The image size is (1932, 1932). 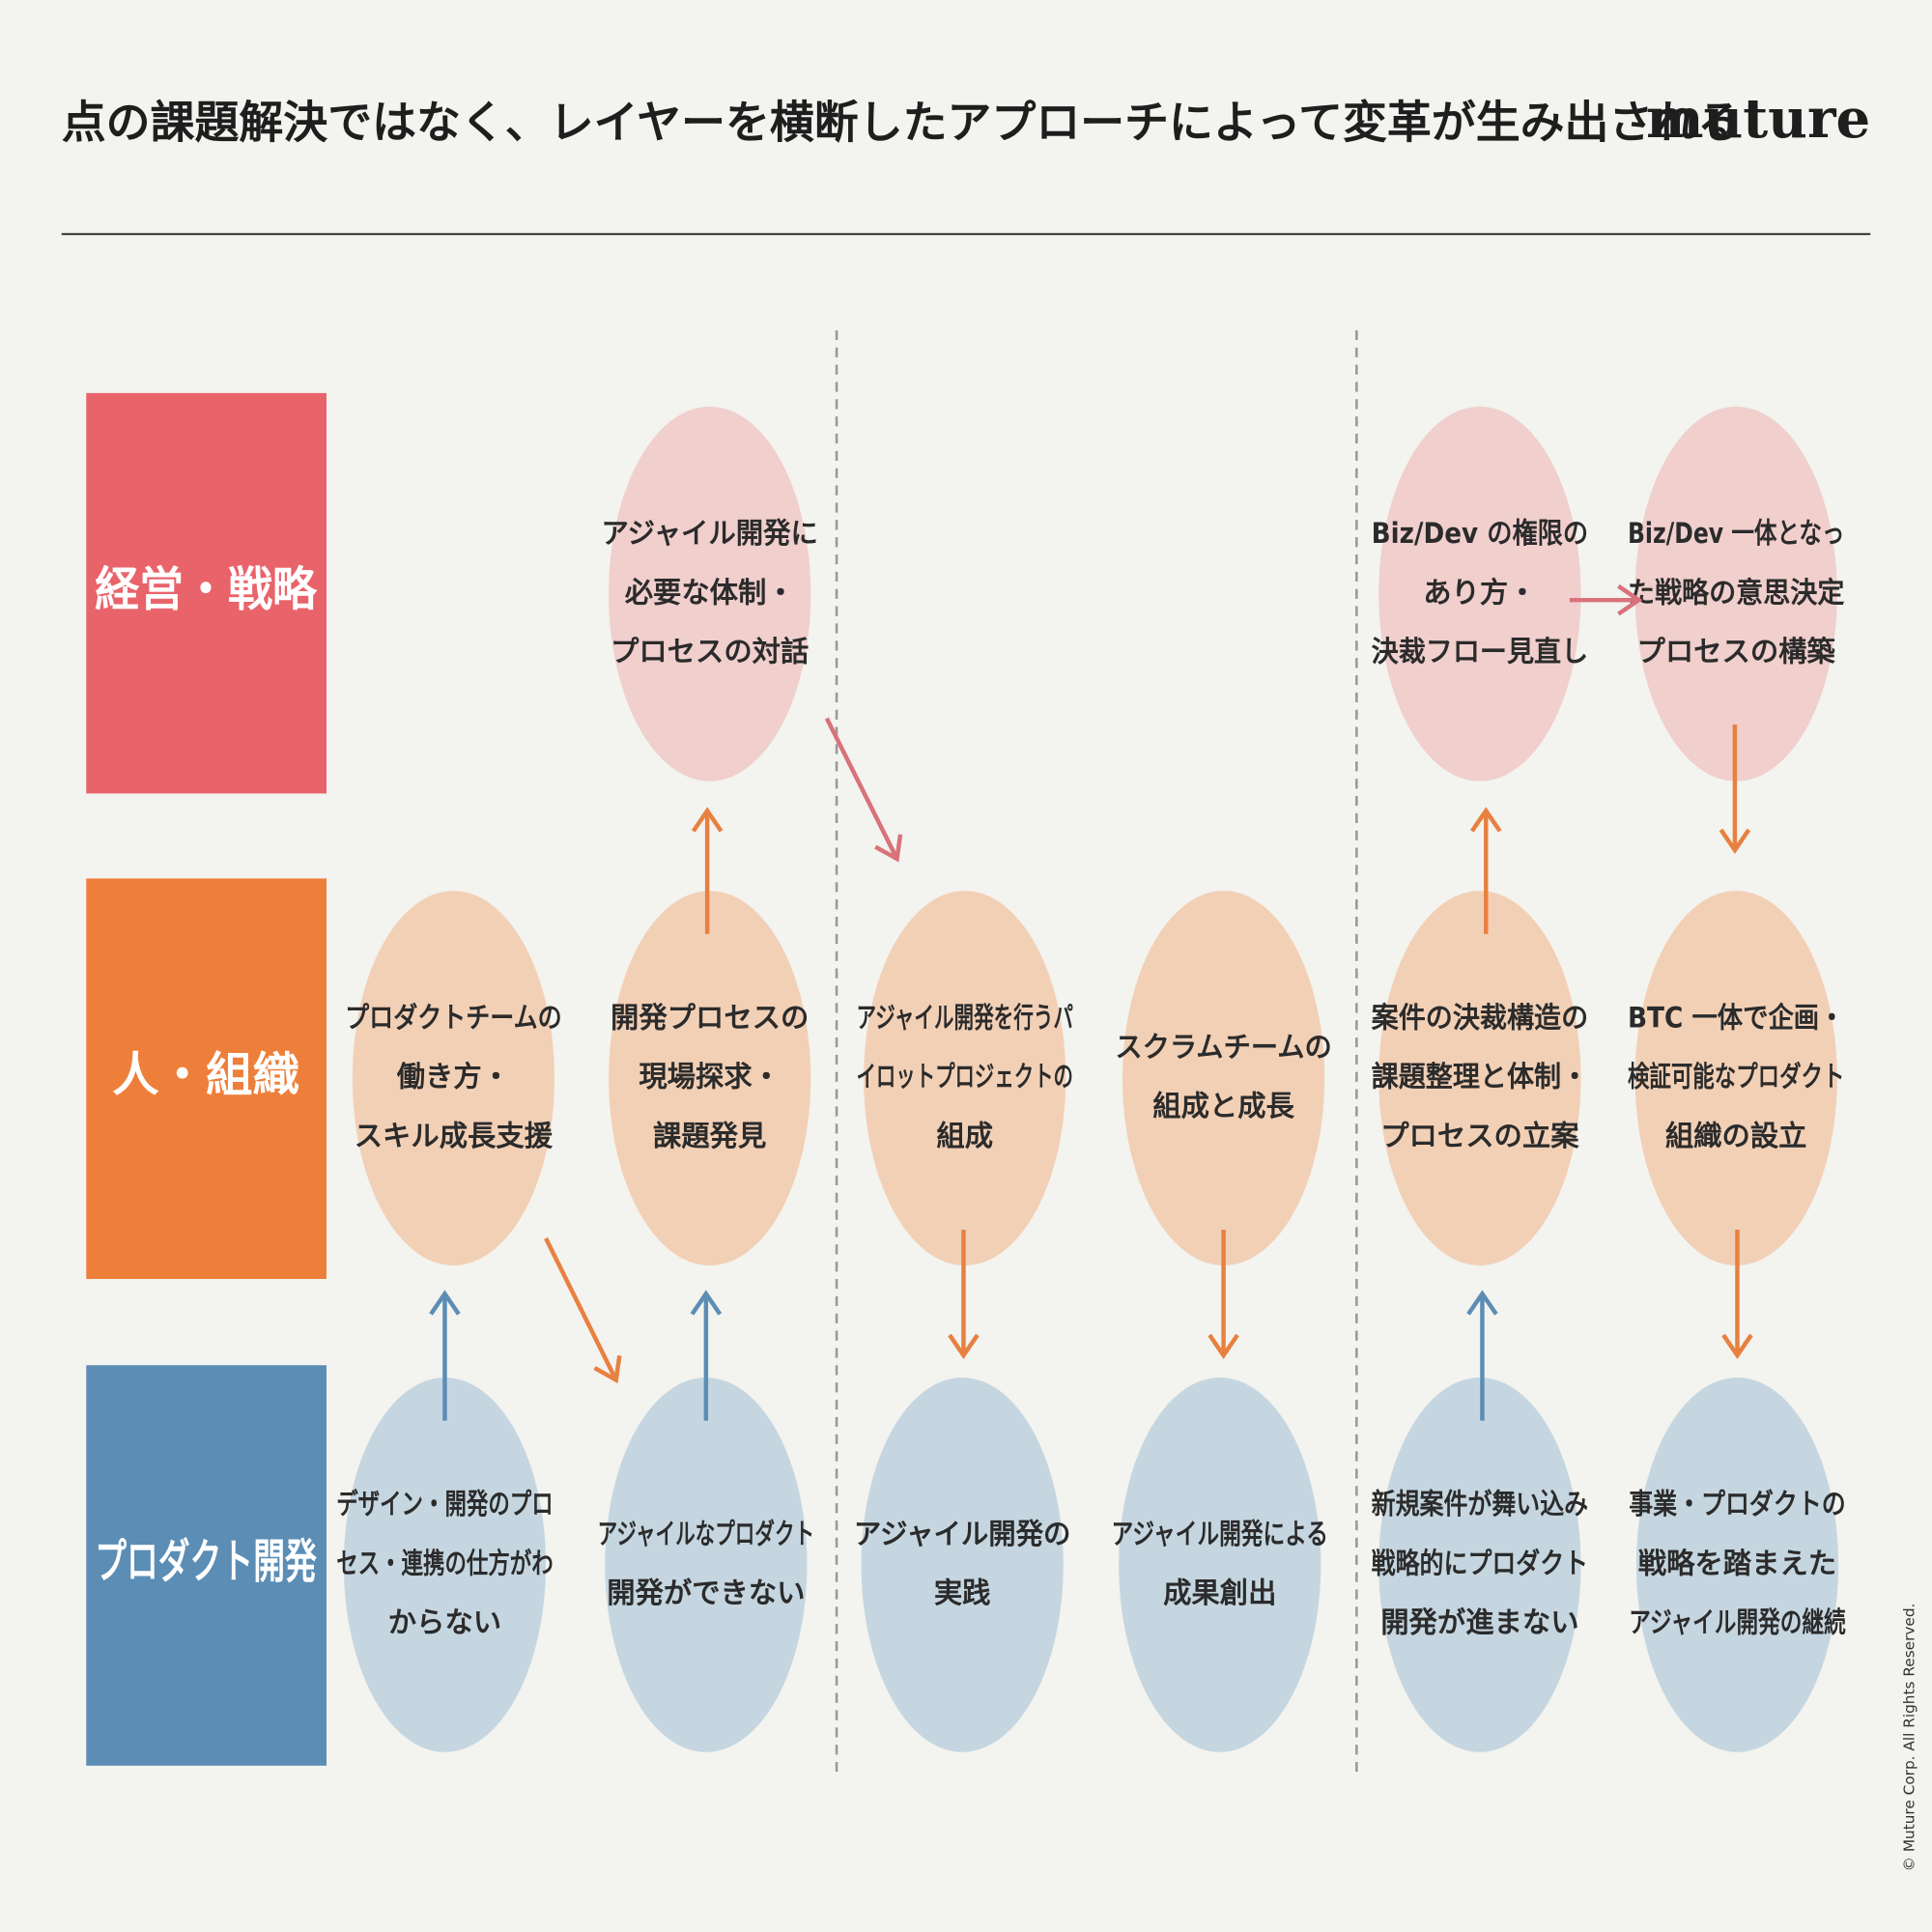 What do you see at coordinates (706, 1534) in the screenshot?
I see `node-text: アジャイルなプロダクト` at bounding box center [706, 1534].